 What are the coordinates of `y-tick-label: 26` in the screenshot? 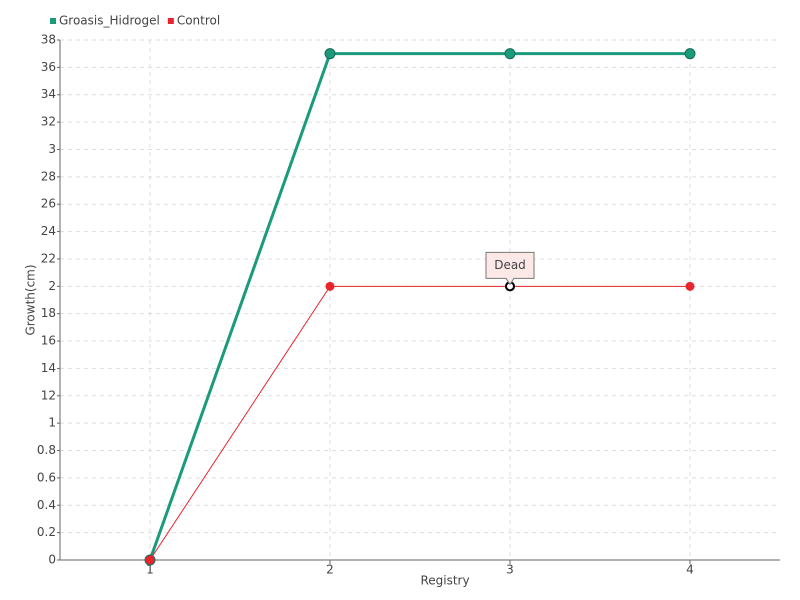 It's located at (48, 204).